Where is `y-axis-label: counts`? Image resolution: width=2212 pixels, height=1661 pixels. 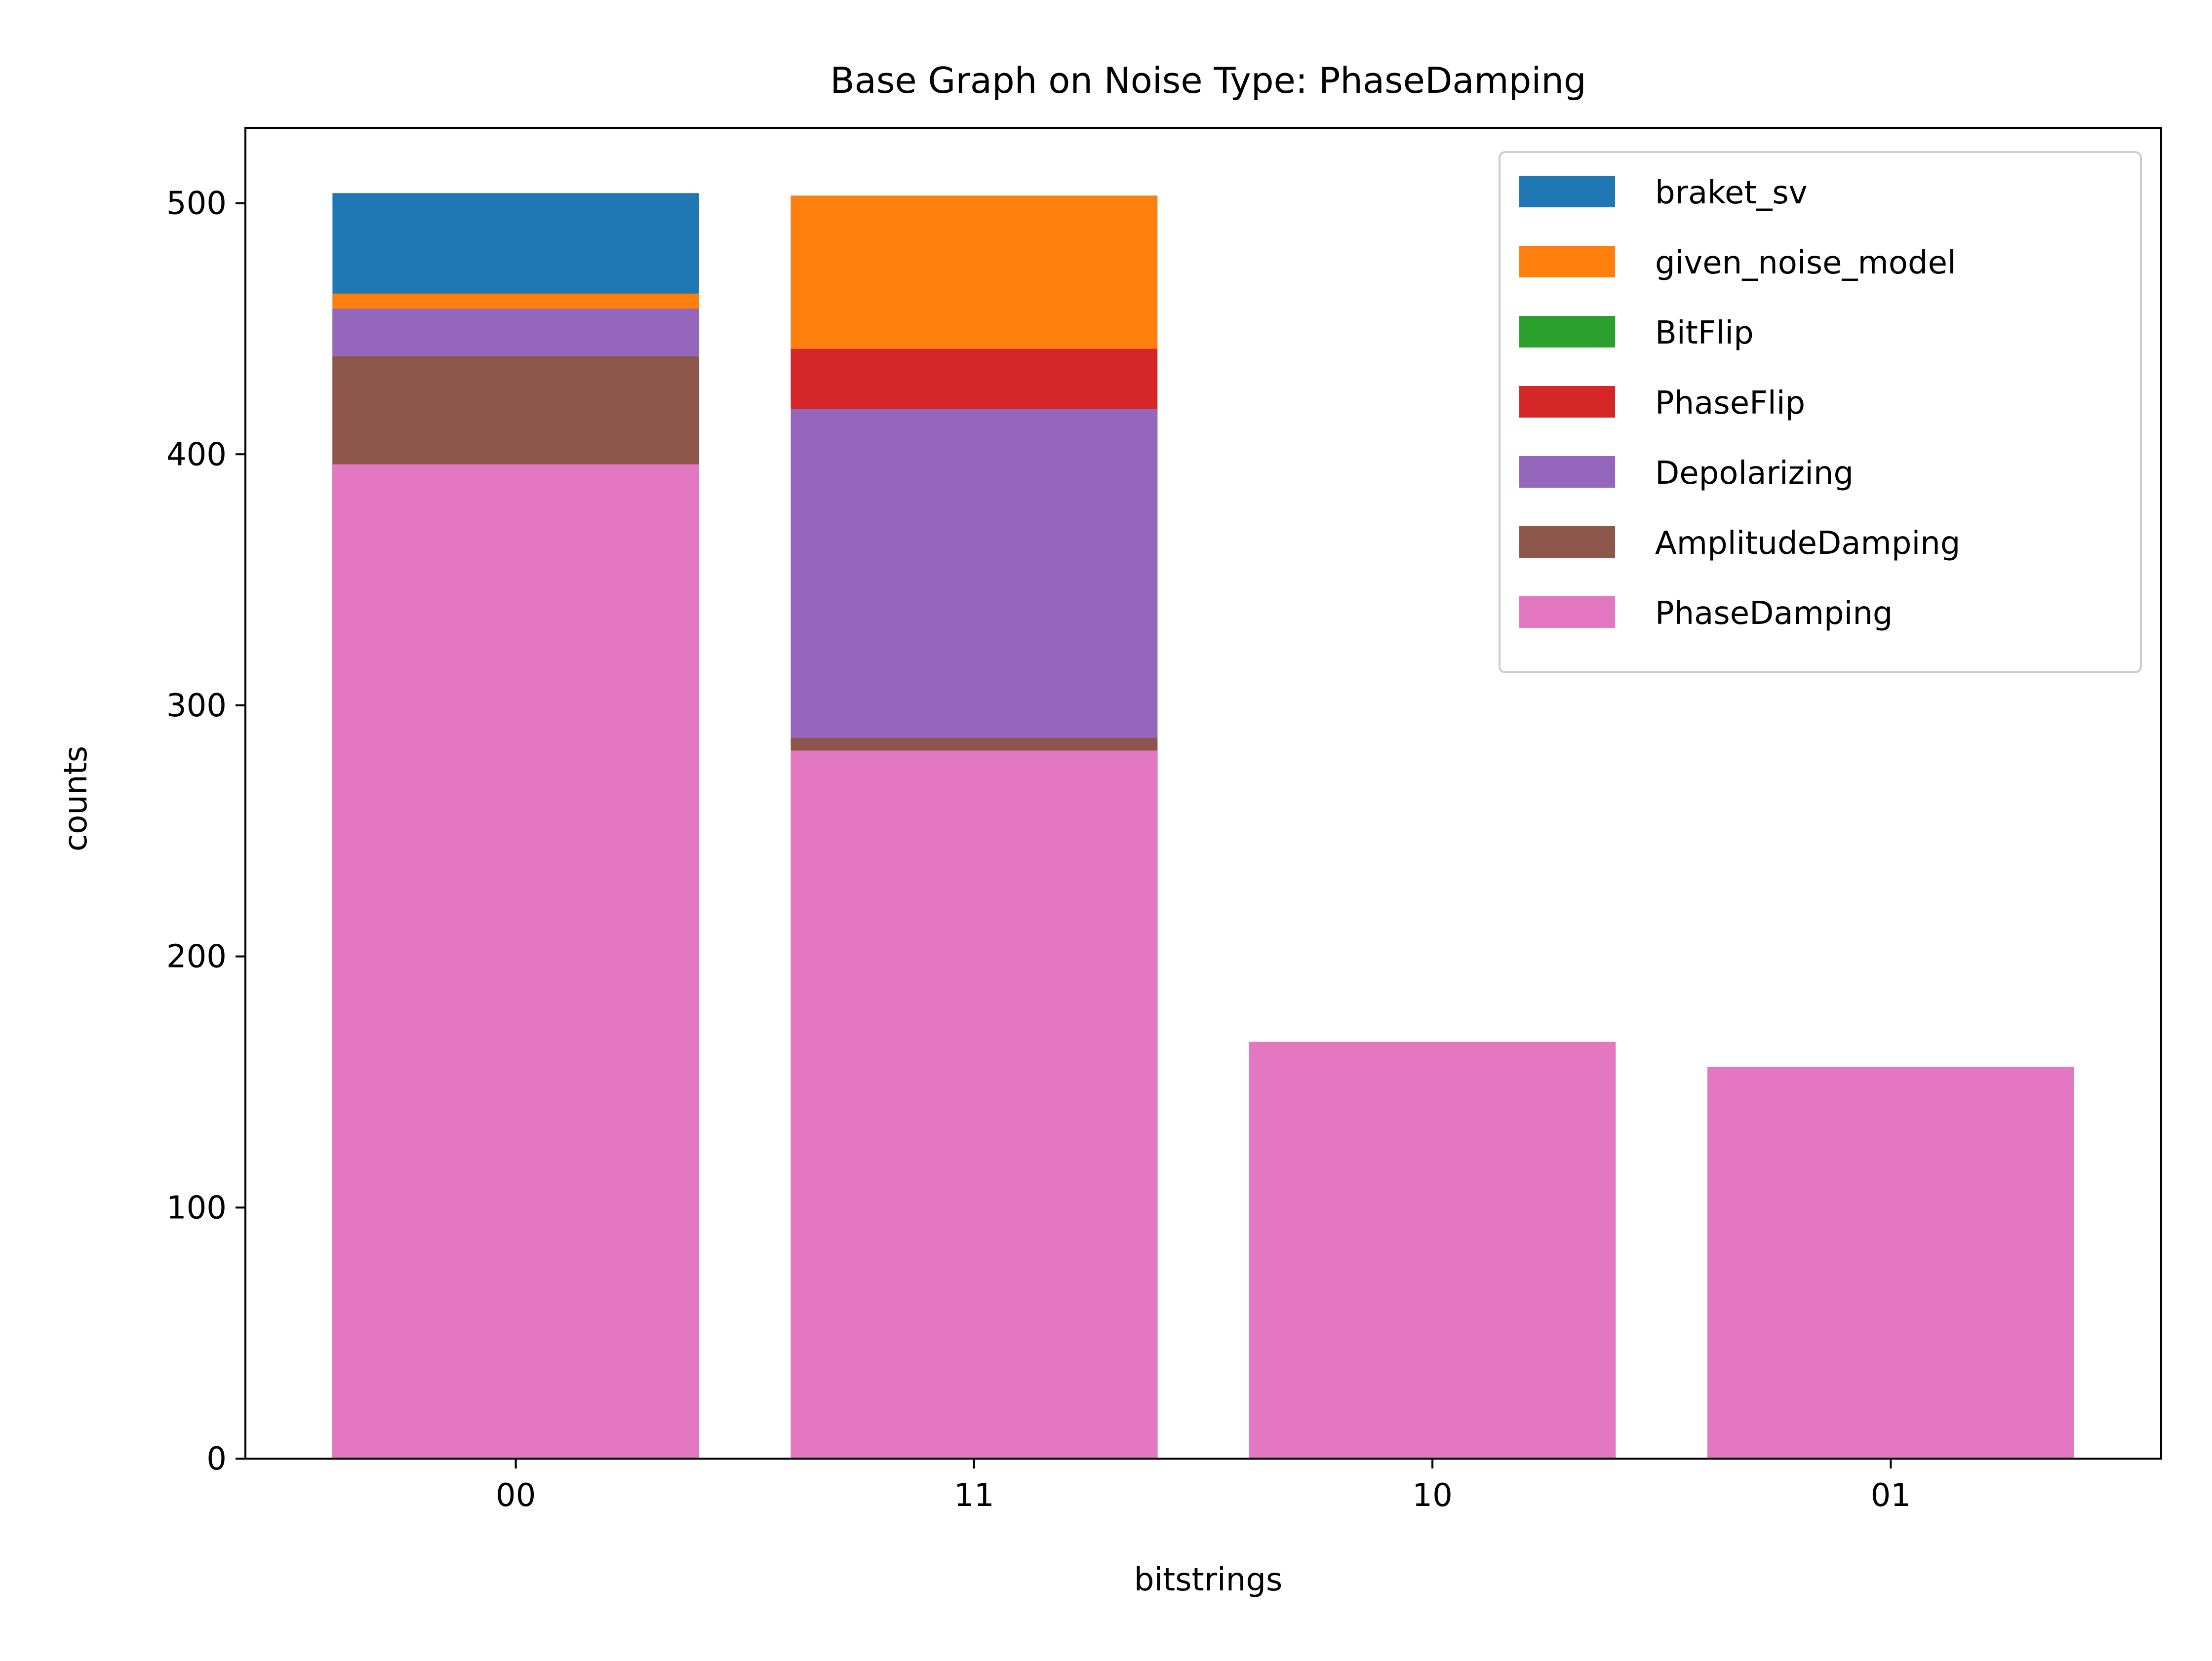 y-axis-label: counts is located at coordinates (76, 799).